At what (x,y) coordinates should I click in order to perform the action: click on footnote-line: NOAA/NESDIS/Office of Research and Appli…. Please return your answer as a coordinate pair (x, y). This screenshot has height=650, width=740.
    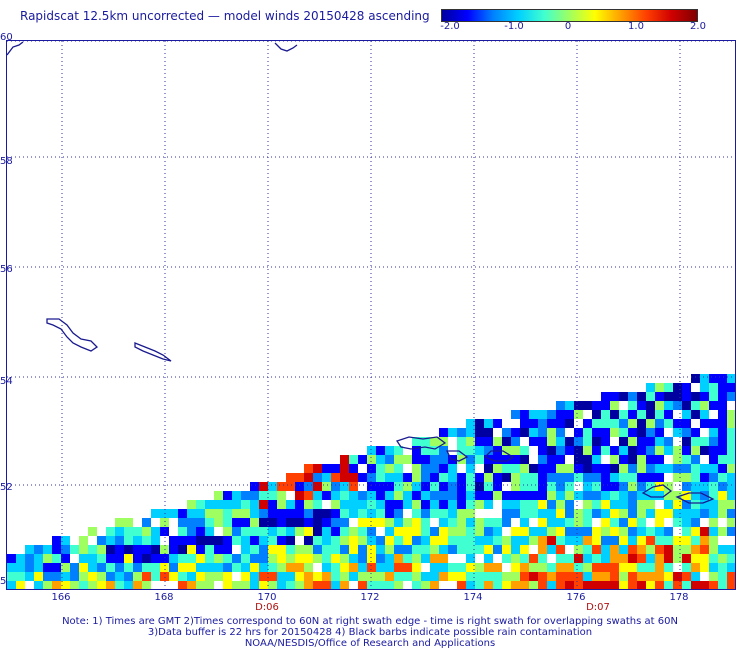
    Looking at the image, I should click on (370, 643).